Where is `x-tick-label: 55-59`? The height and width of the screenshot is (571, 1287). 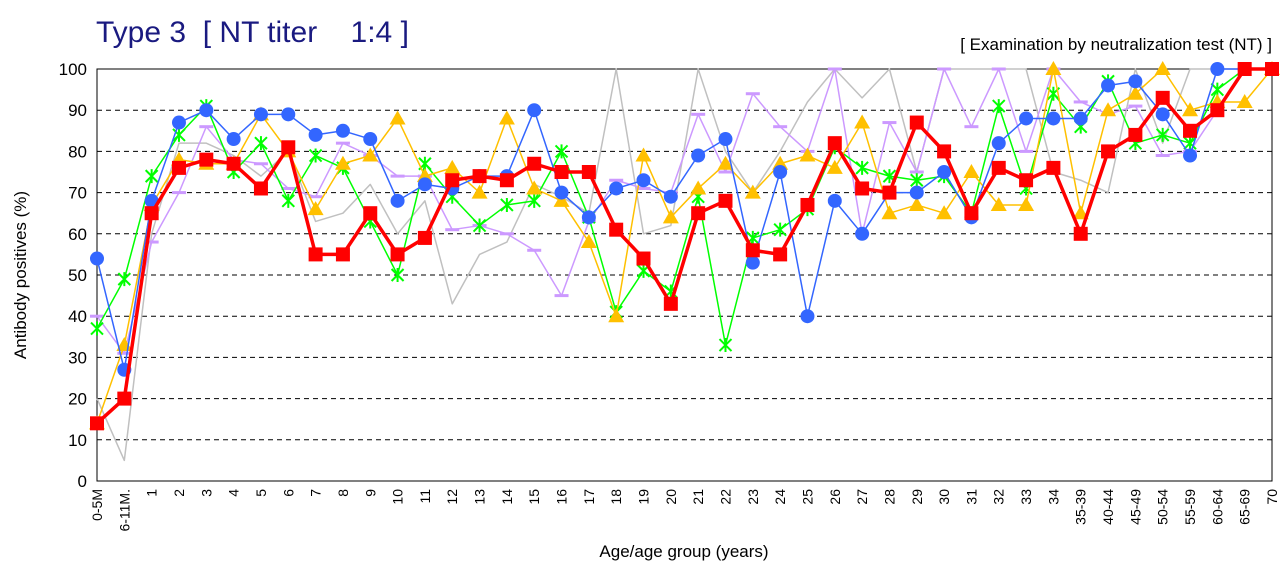
x-tick-label: 55-59 is located at coordinates (1190, 507).